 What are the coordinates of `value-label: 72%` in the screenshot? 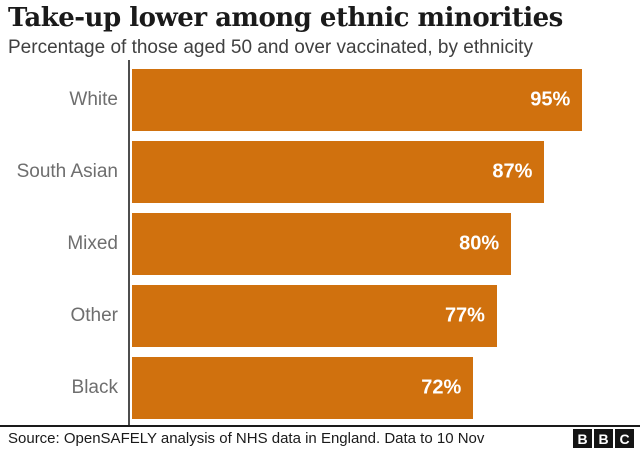 It's located at (441, 387).